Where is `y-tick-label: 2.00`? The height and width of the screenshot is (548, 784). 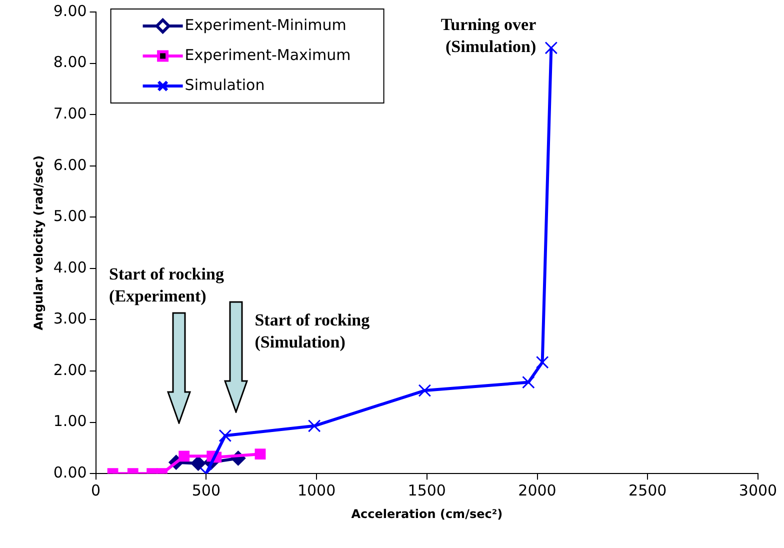
y-tick-label: 2.00 is located at coordinates (70, 369).